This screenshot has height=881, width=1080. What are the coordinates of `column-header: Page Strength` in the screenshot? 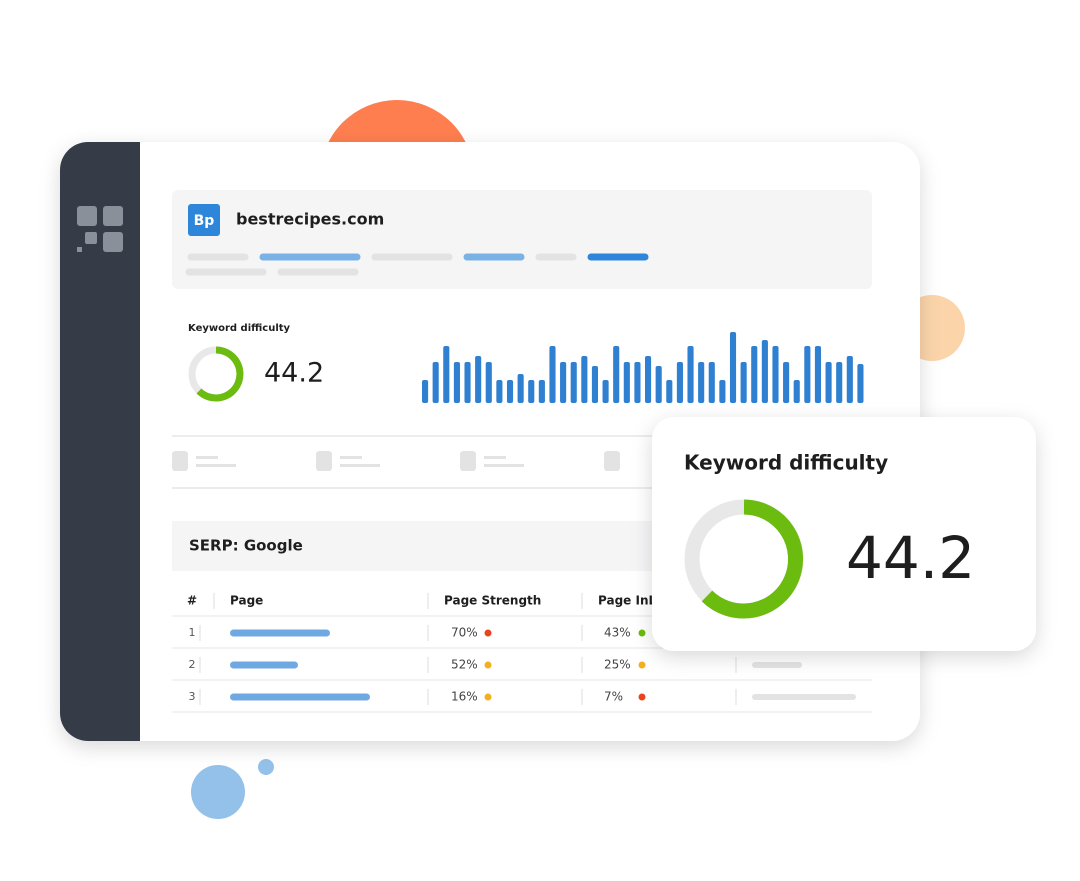 It's located at (492, 601).